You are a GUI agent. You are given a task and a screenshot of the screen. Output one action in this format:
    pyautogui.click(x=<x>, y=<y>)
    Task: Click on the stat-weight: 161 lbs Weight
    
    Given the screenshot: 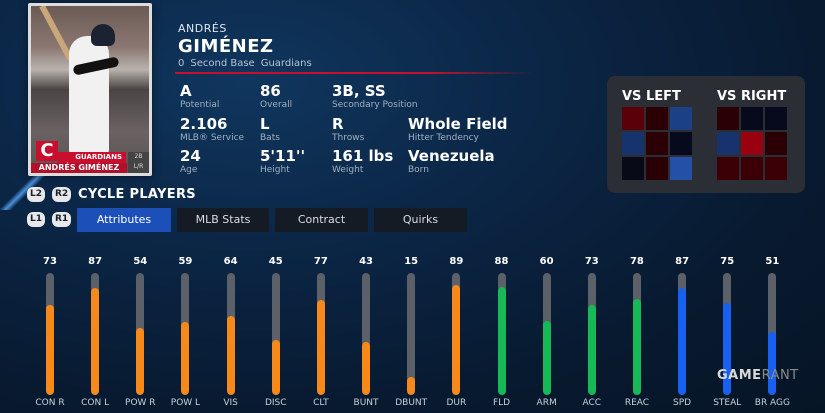 What is the action you would take?
    pyautogui.click(x=363, y=161)
    